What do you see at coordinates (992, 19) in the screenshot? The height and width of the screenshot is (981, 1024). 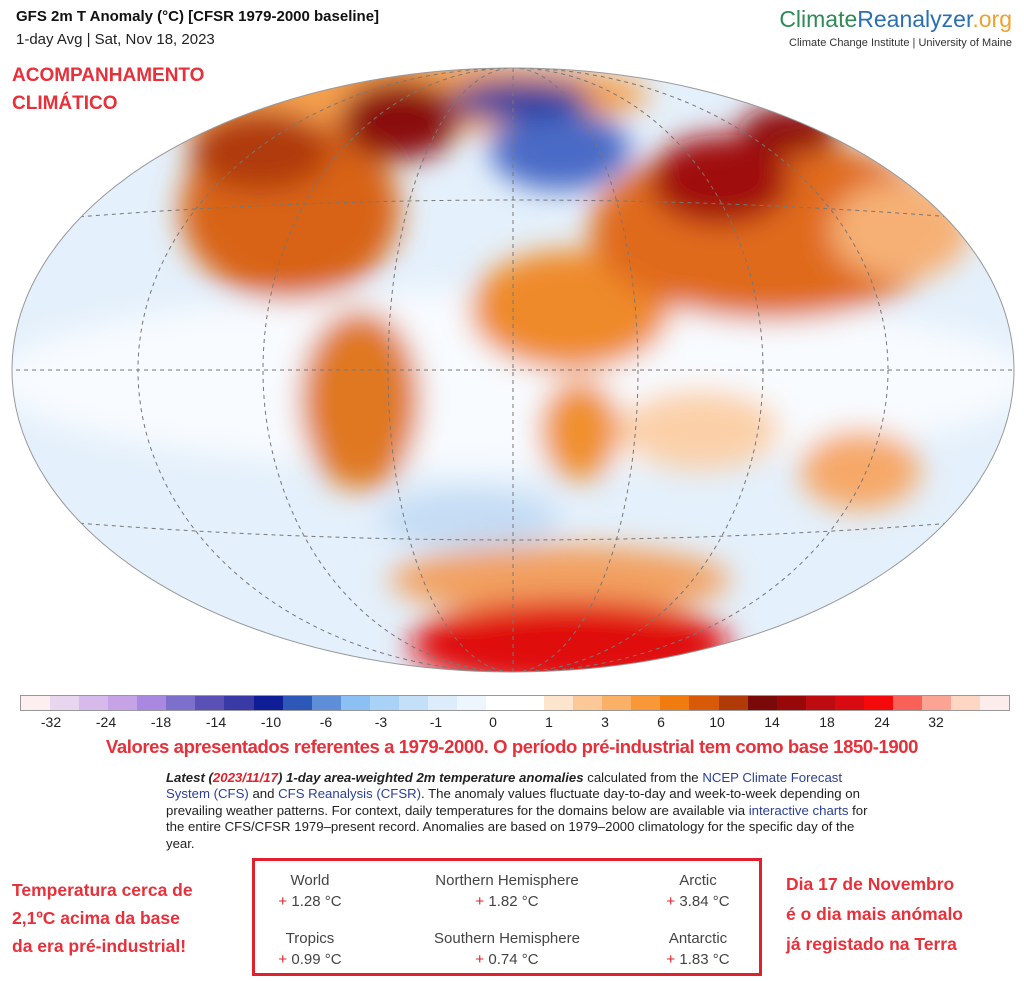 I see `logo-part-3: .org` at bounding box center [992, 19].